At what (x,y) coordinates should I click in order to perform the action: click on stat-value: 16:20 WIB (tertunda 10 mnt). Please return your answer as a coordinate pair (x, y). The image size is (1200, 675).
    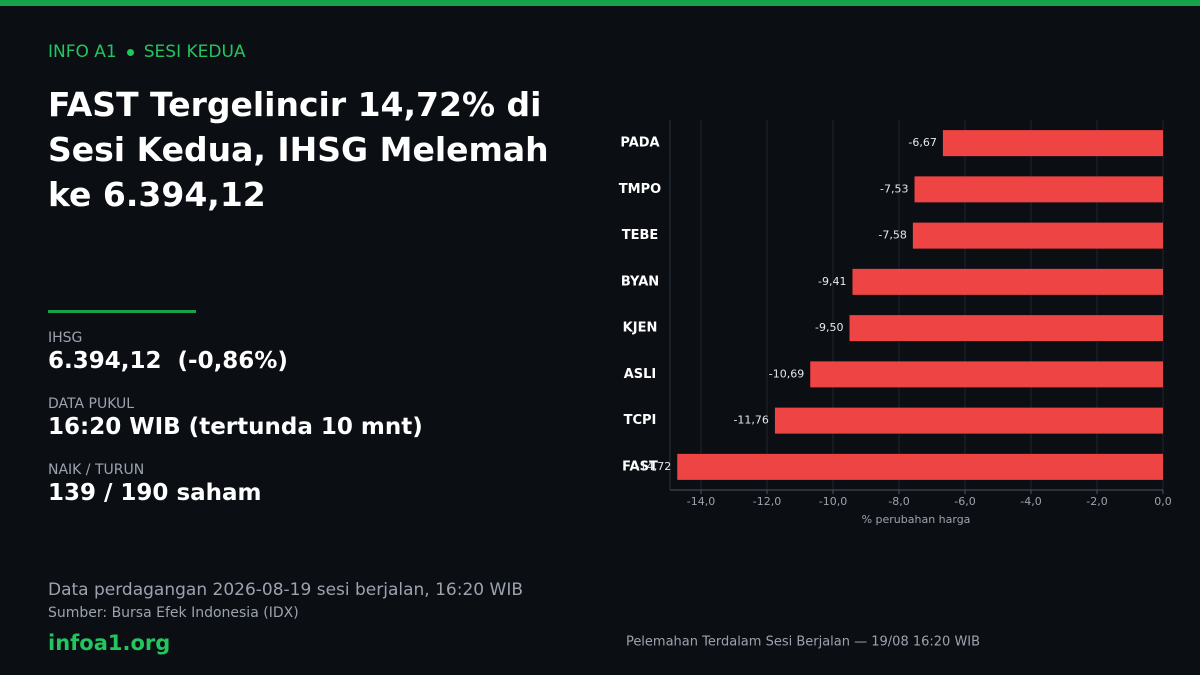
    Looking at the image, I should click on (235, 427).